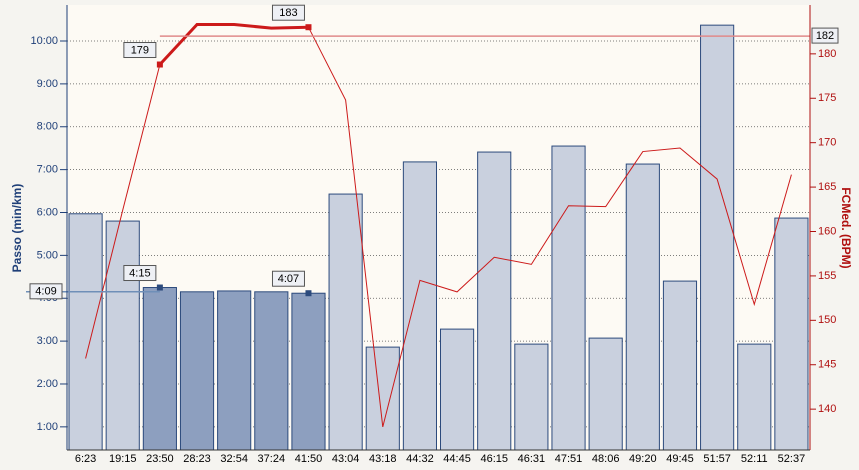  I want to click on value-label: 179, so click(140, 50).